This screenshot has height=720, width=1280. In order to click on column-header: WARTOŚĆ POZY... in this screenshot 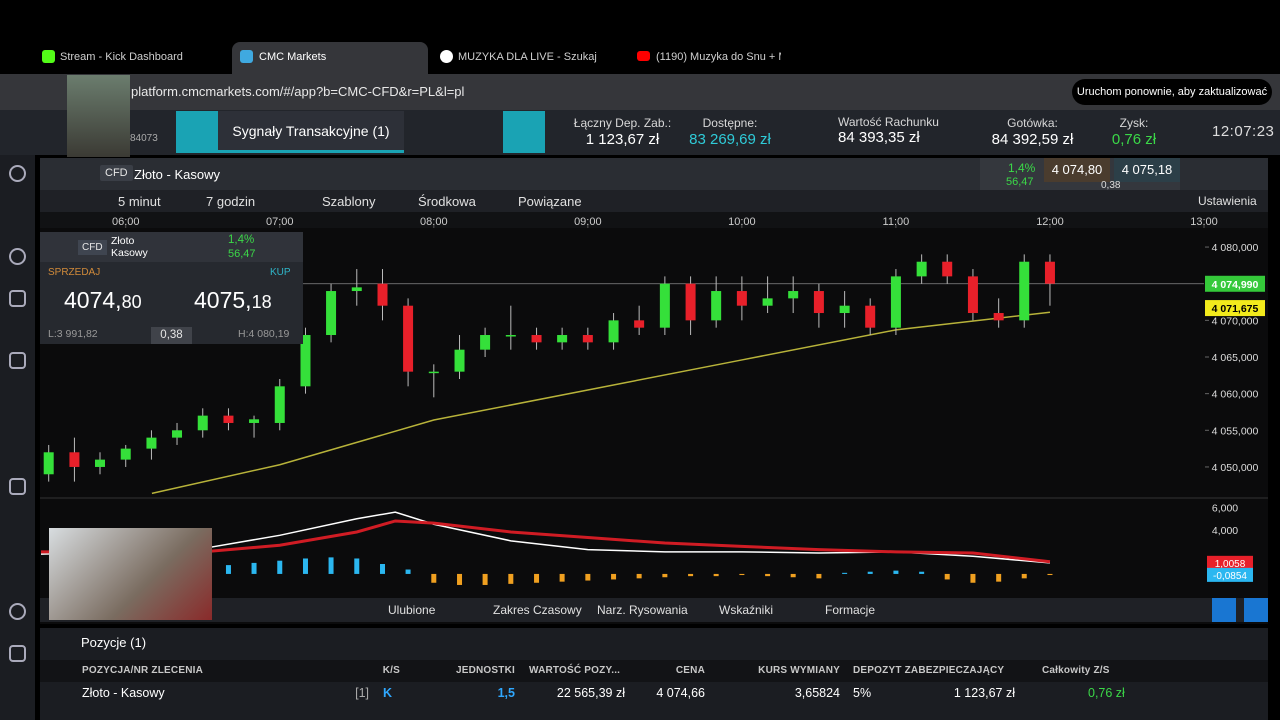, I will do `click(575, 670)`.